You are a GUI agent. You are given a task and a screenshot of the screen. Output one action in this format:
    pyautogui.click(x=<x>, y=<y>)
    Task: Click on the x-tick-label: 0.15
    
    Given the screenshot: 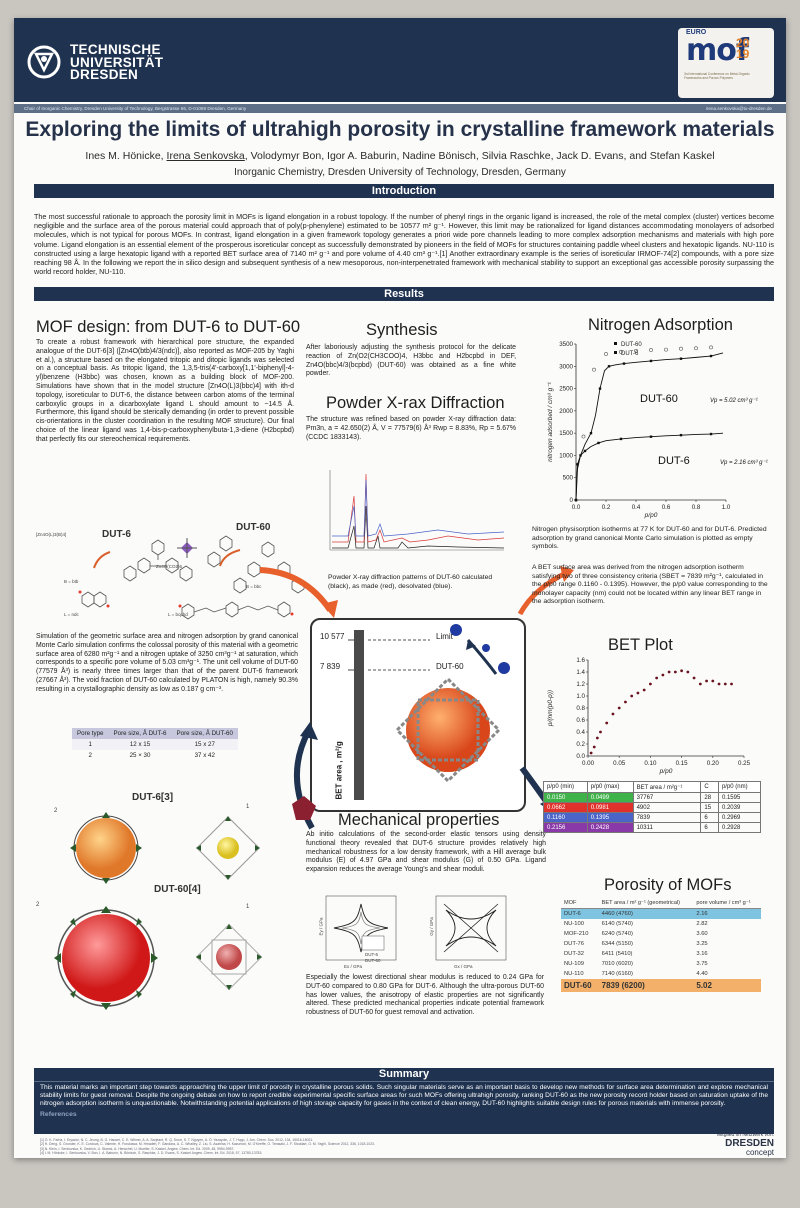 What is the action you would take?
    pyautogui.click(x=682, y=763)
    